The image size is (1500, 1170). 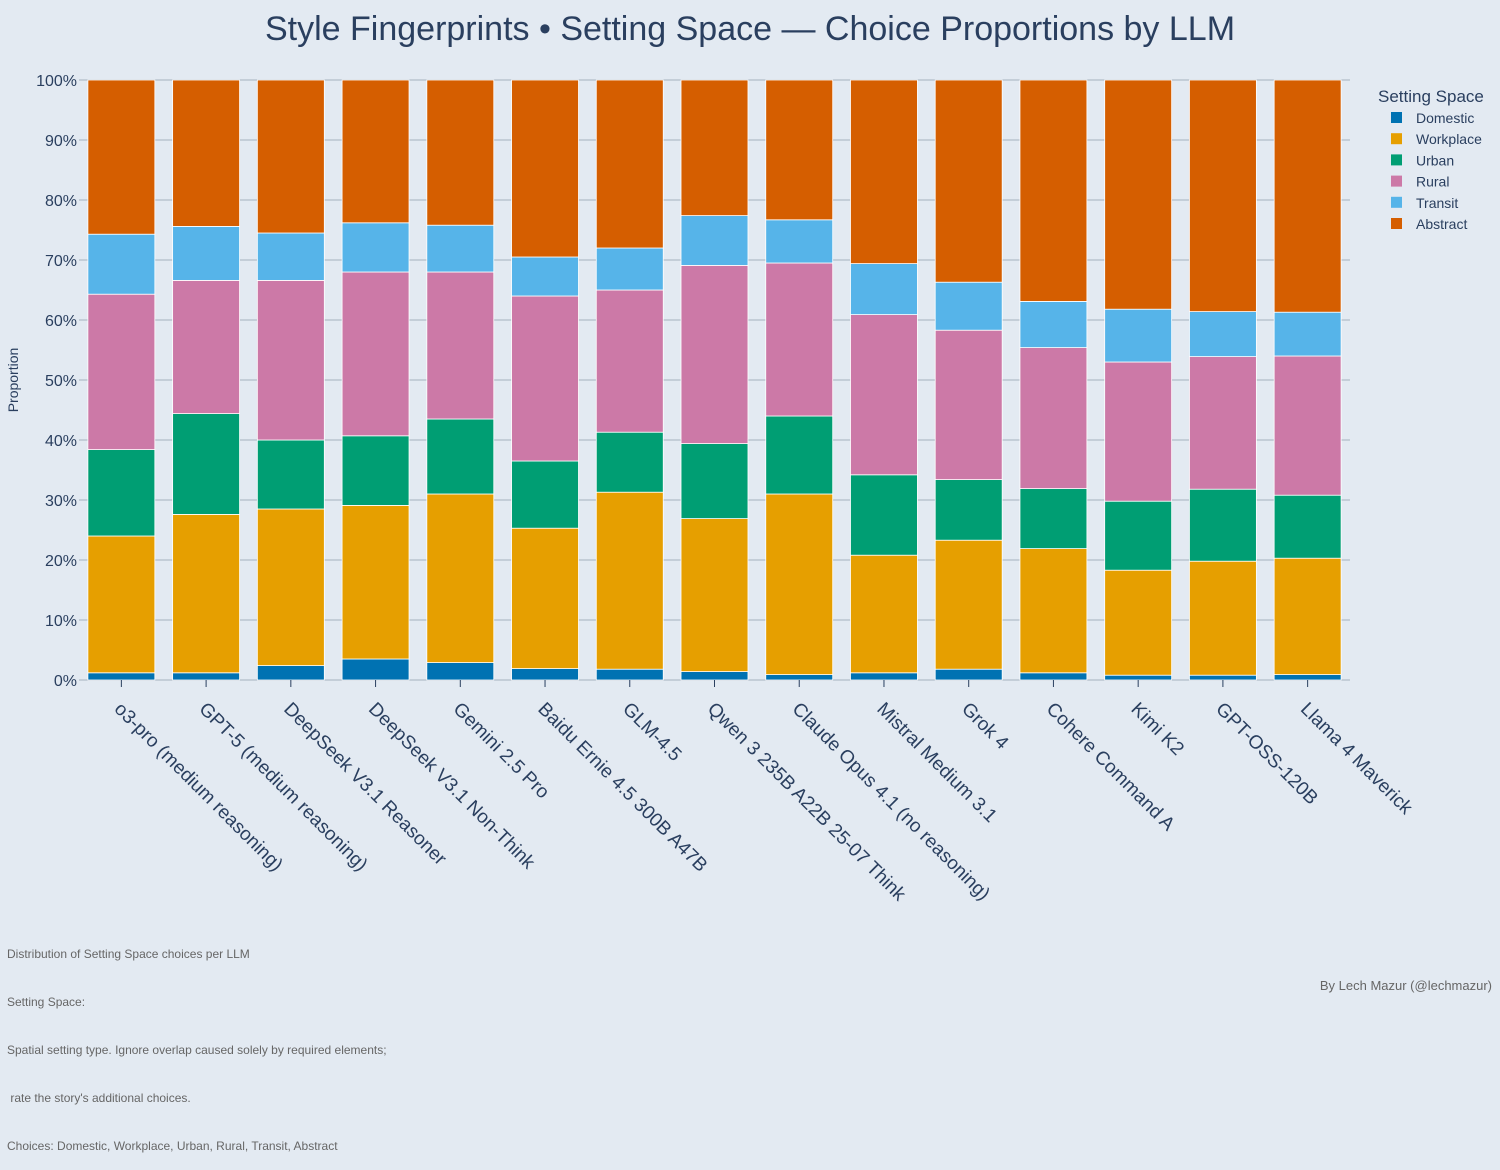 What do you see at coordinates (622, 788) in the screenshot?
I see `x-tick-label: Baidu Ernie 4.5 300B A47B` at bounding box center [622, 788].